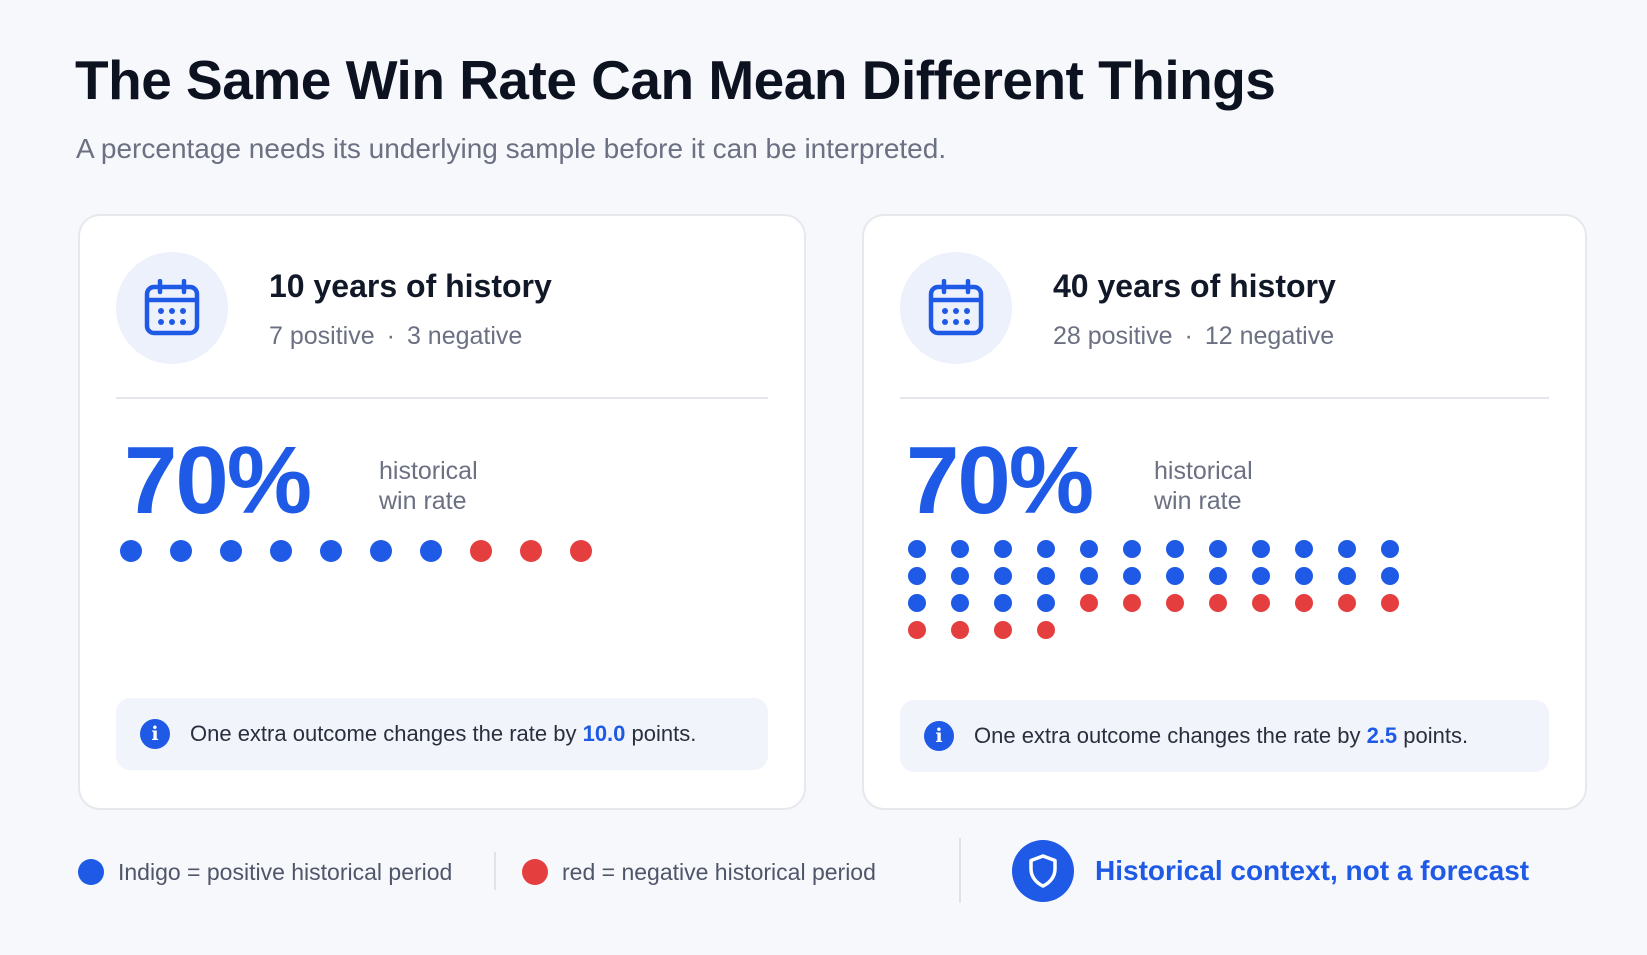 This screenshot has width=1647, height=955. I want to click on card-title: 40 years of history, so click(1194, 286).